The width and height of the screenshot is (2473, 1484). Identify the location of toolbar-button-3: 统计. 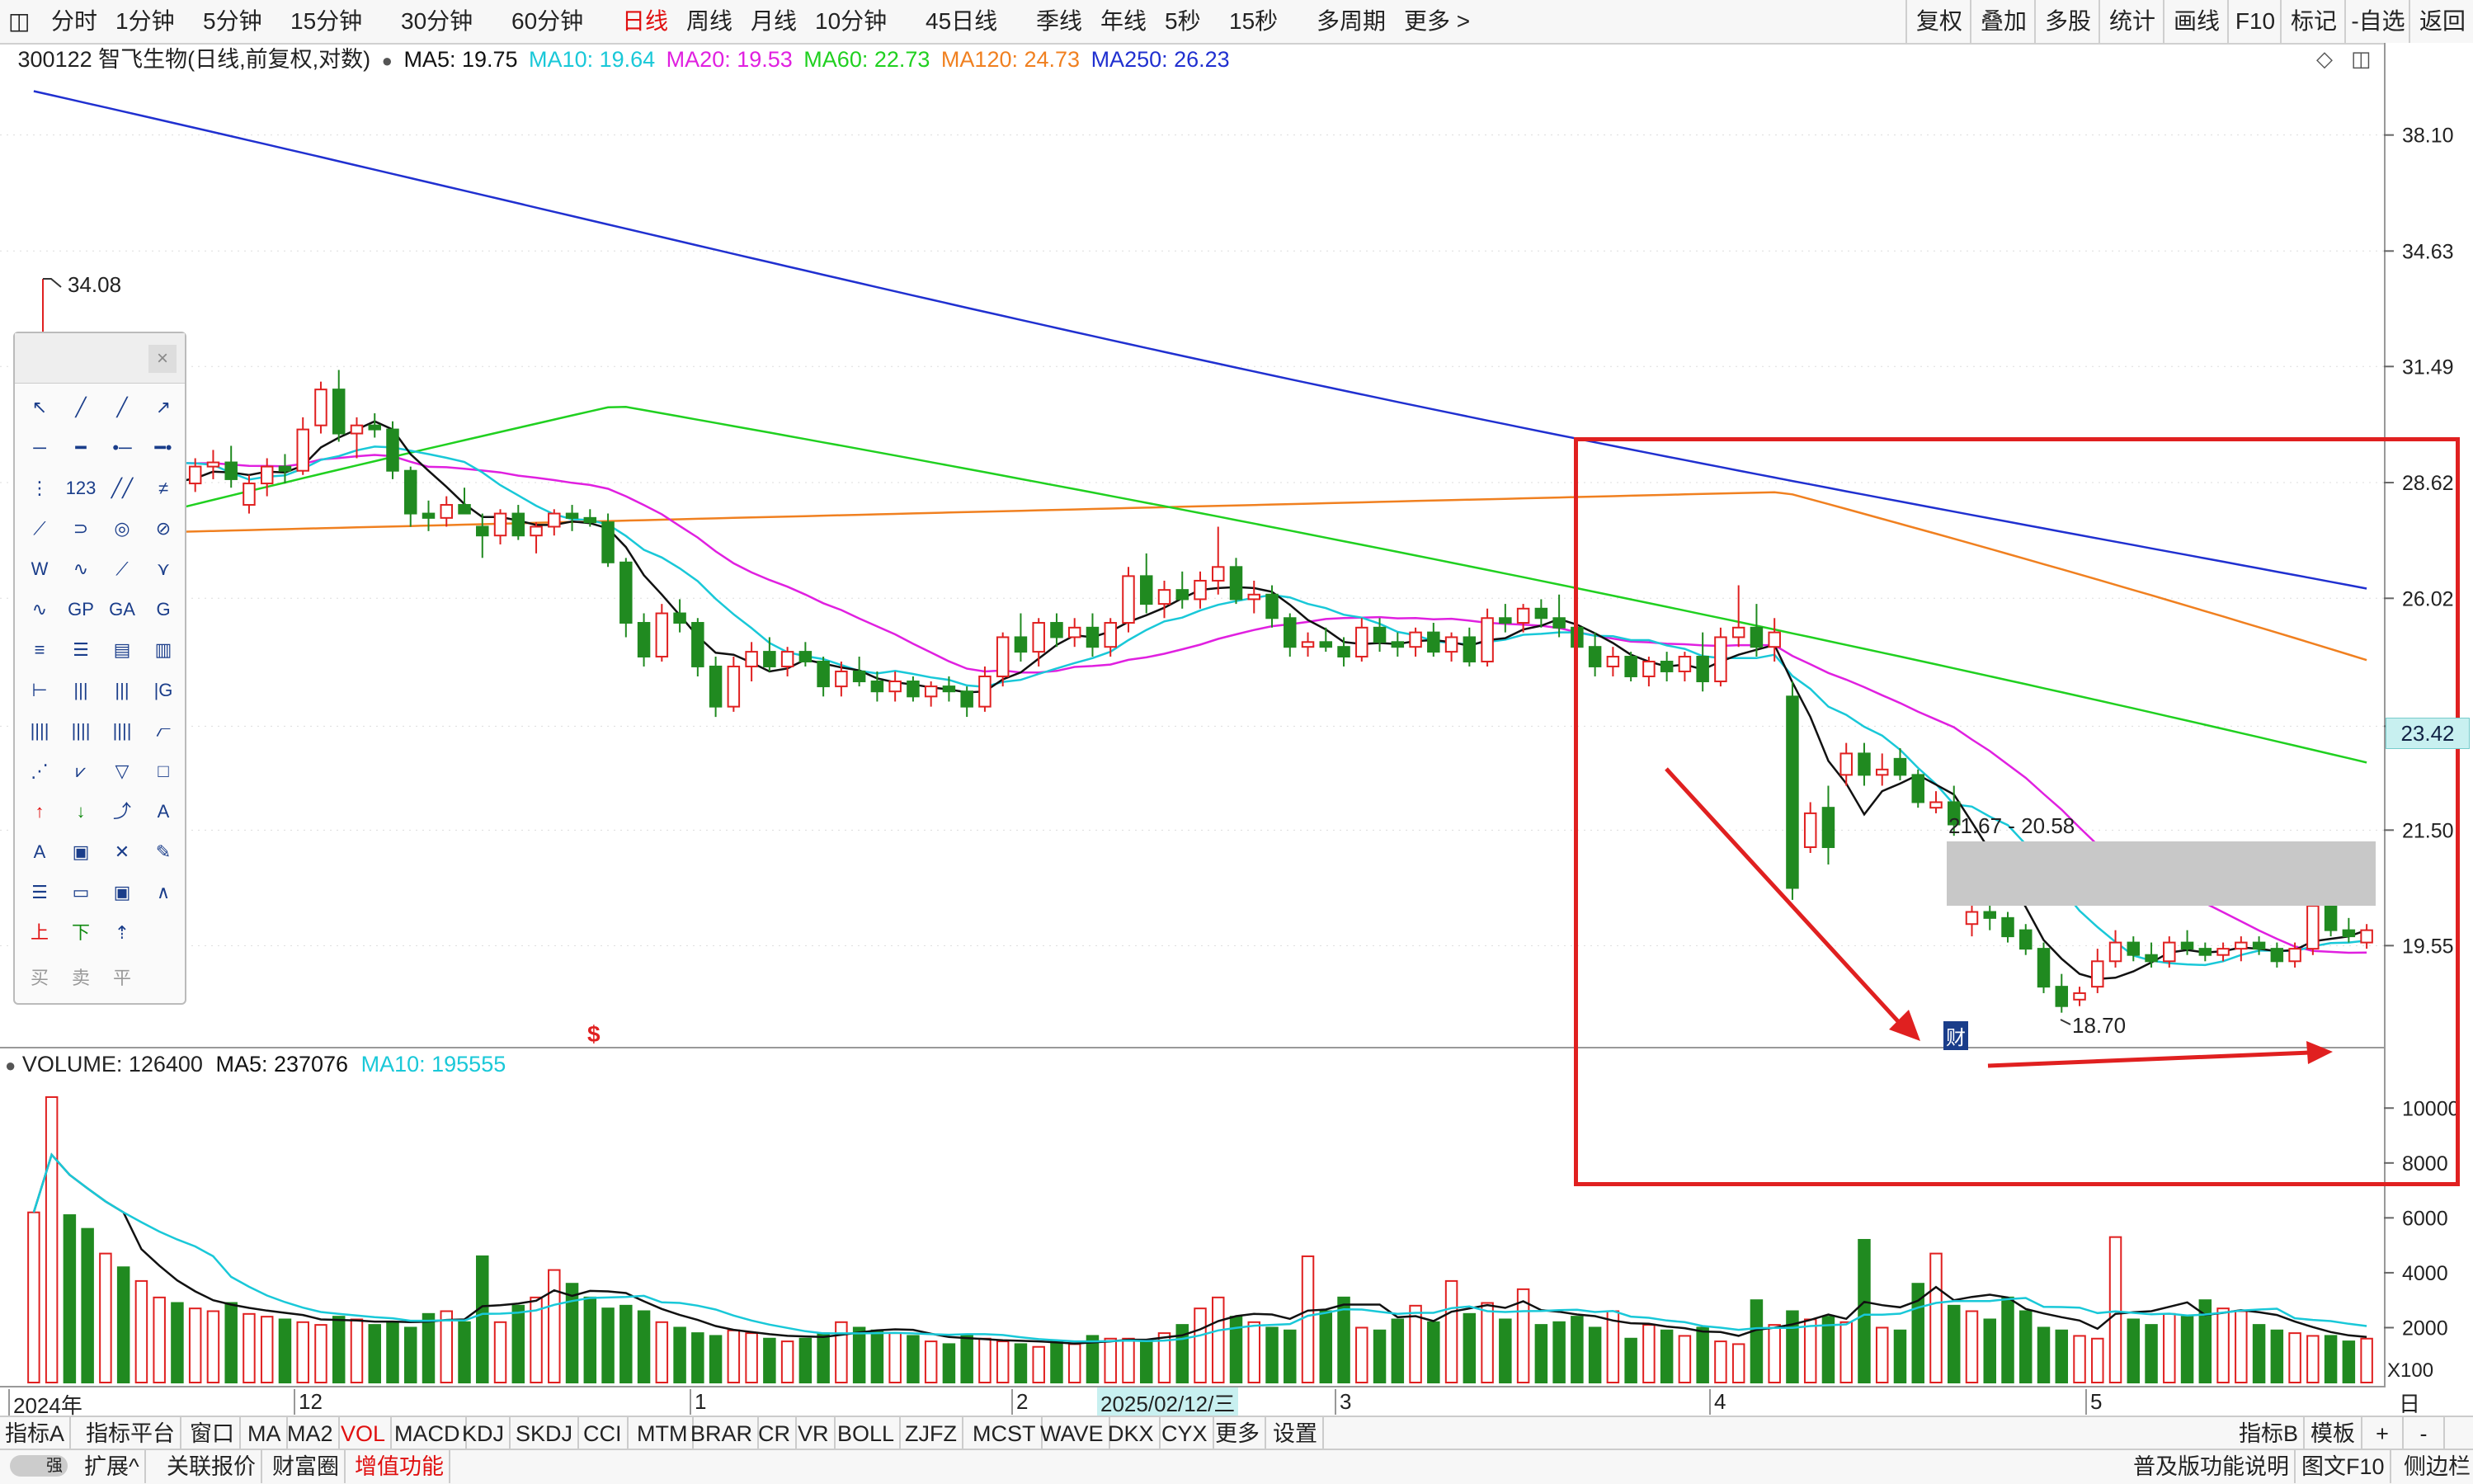
(2131, 21).